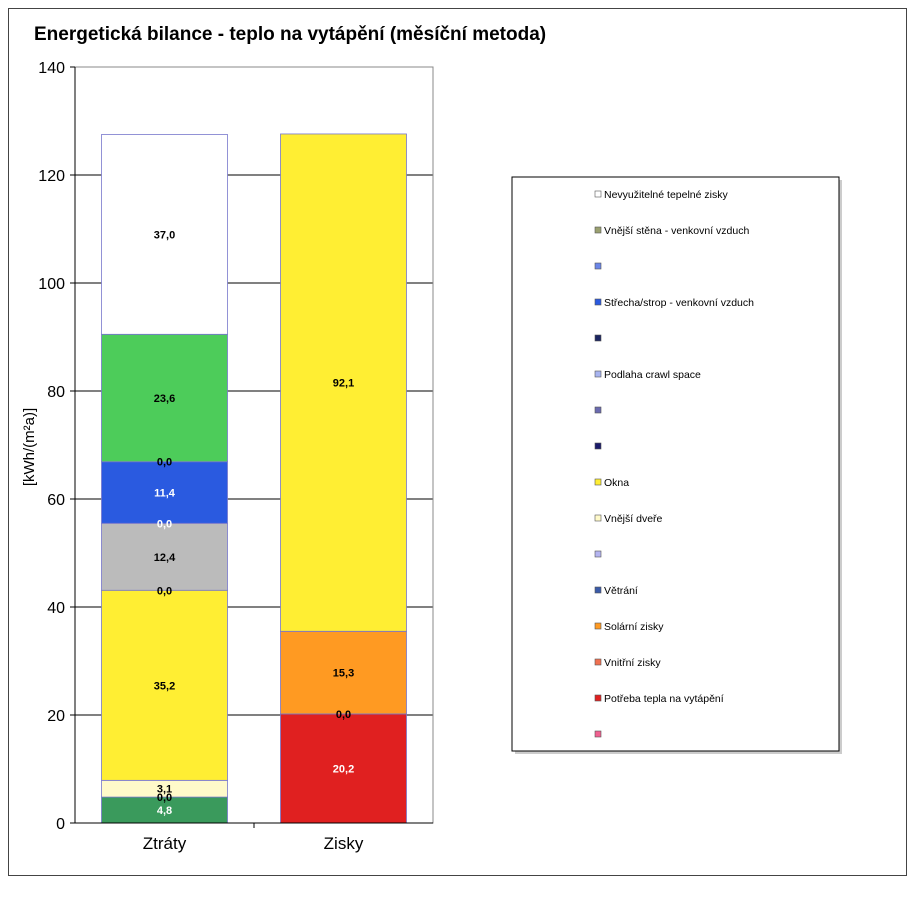 The width and height of the screenshot is (919, 898). What do you see at coordinates (165, 843) in the screenshot?
I see `x-tick-label: Ztráty` at bounding box center [165, 843].